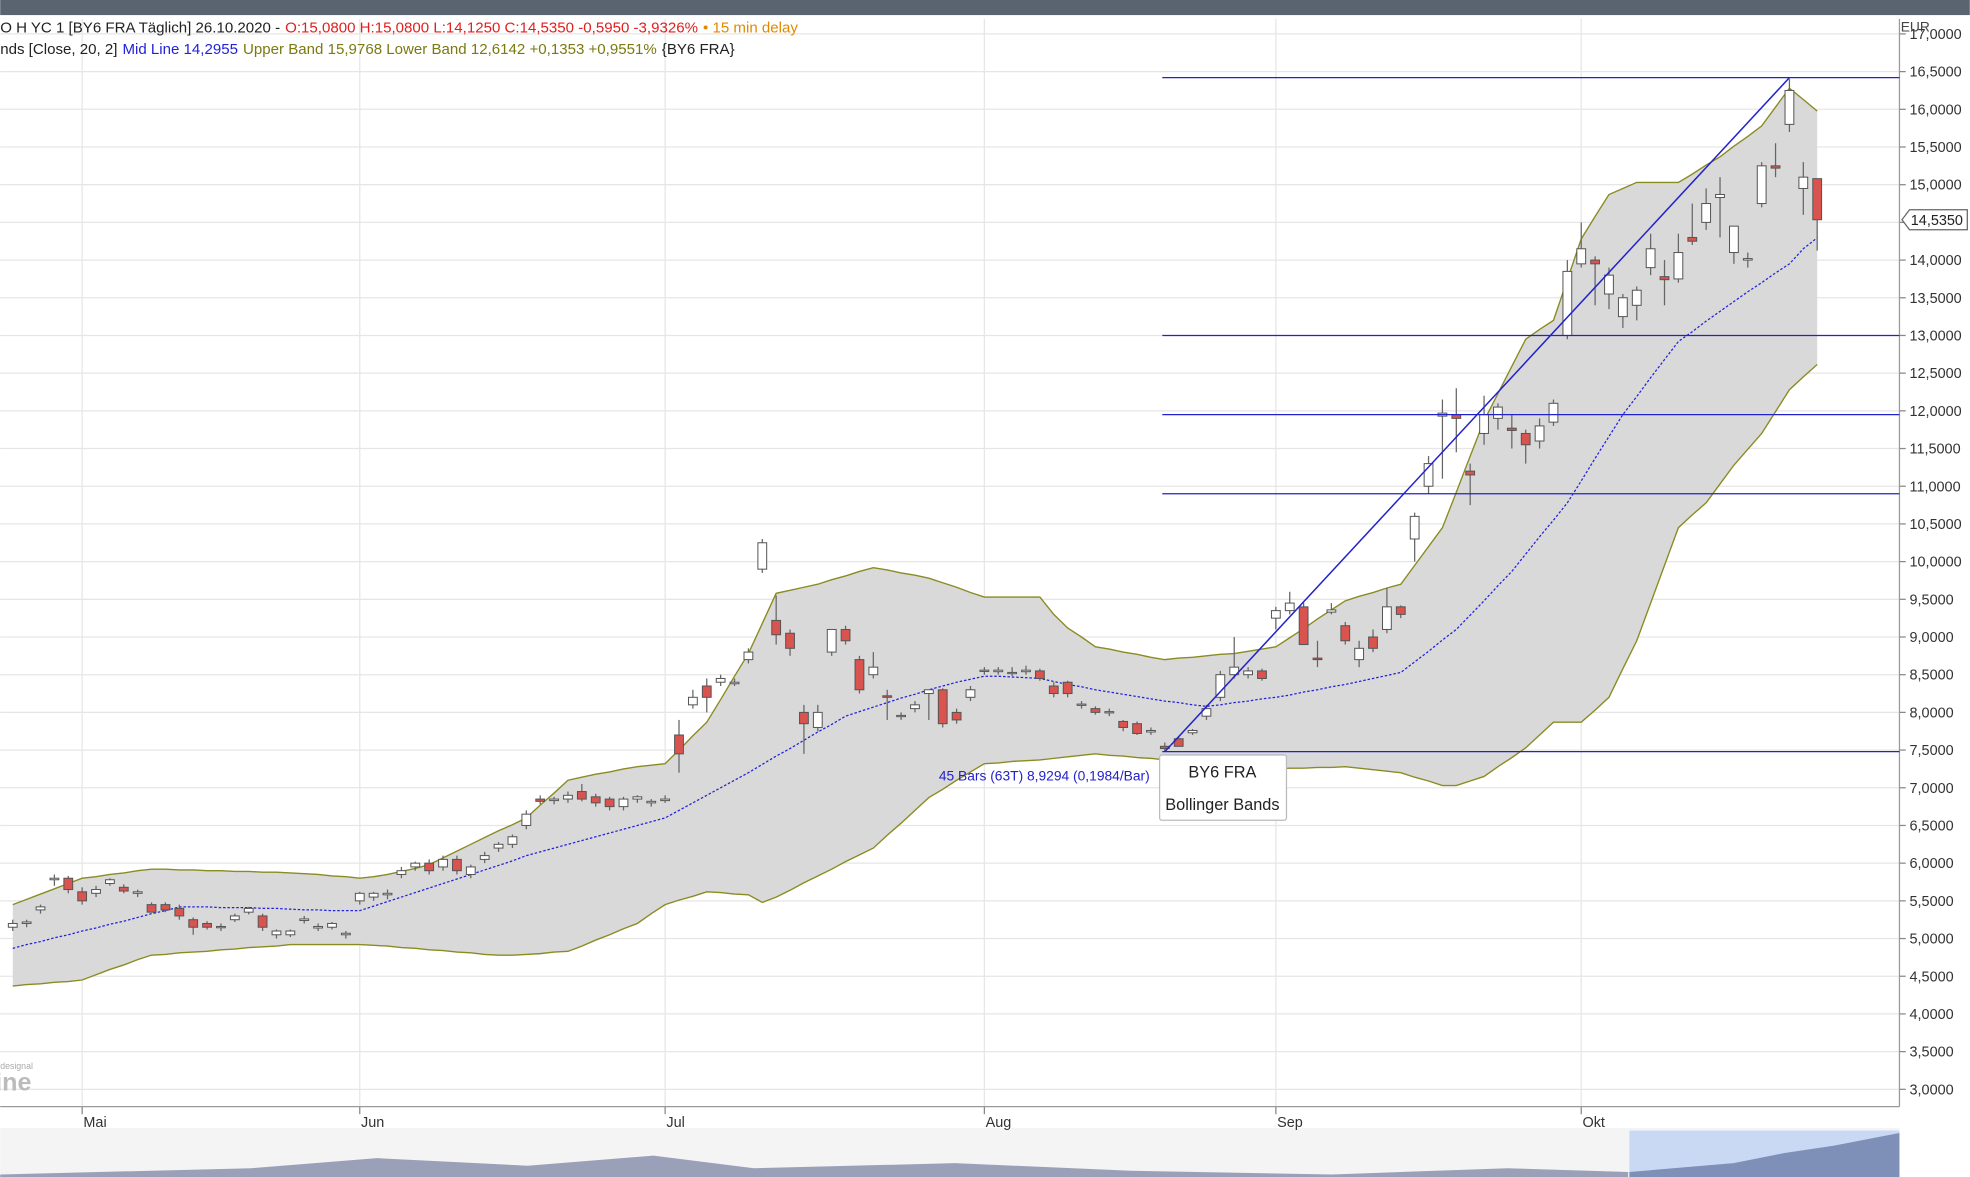 The width and height of the screenshot is (1970, 1177). Describe the element at coordinates (372, 1123) in the screenshot. I see `x-tick-label: Jun` at that location.